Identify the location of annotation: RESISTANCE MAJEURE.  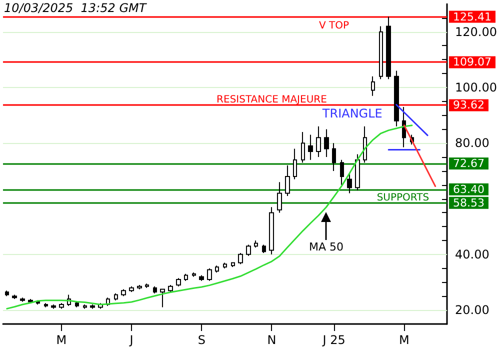
(271, 100).